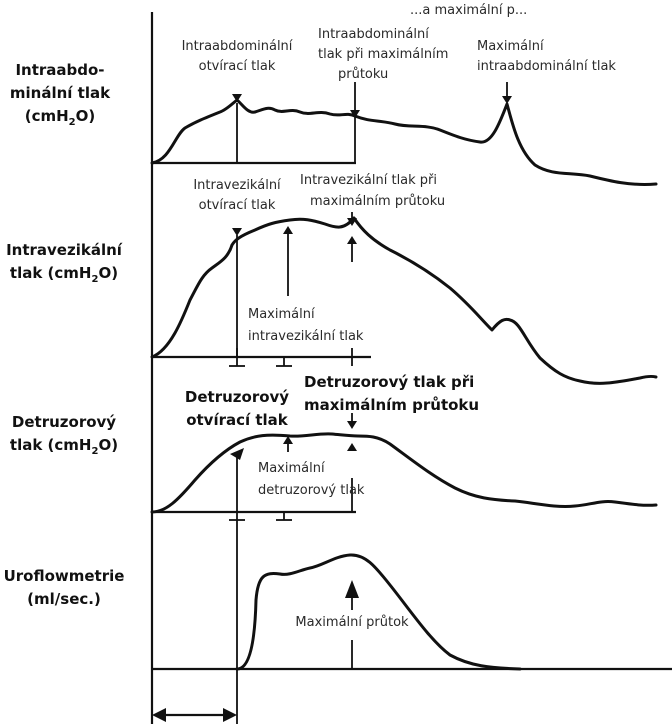 The image size is (672, 724). Describe the element at coordinates (510, 46) in the screenshot. I see `abd-max-label-1: Maximální` at that location.